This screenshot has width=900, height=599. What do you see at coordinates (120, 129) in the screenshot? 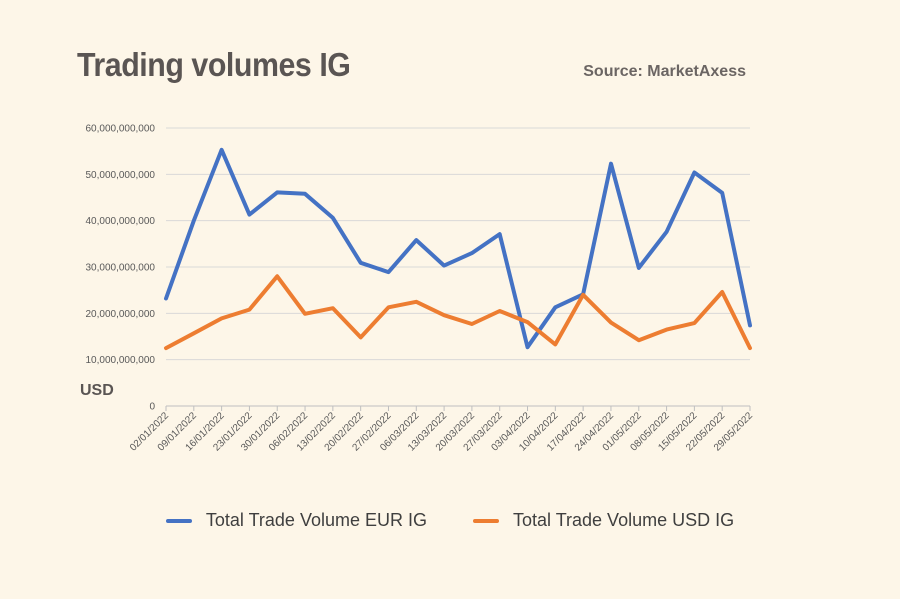
I see `y-tick-label: 60,000,000,000` at bounding box center [120, 129].